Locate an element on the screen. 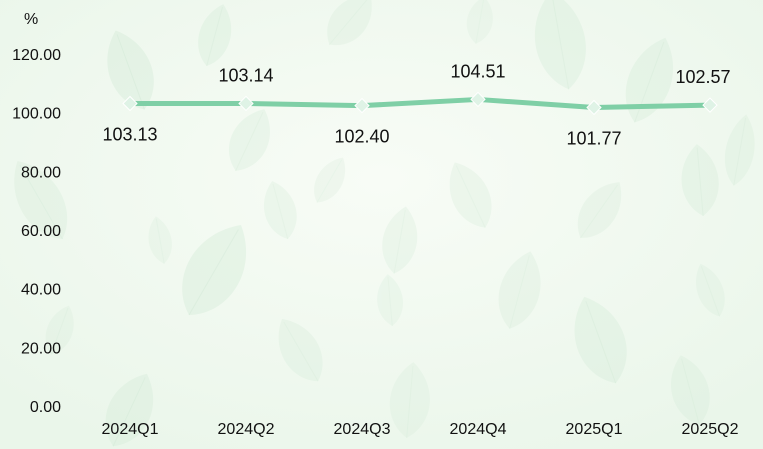  y-tick-label: 0.00 is located at coordinates (45, 407).